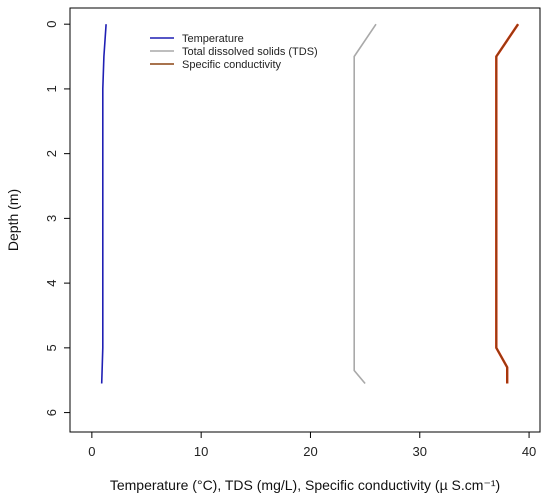  I want to click on y-tick-label: 1, so click(51, 88).